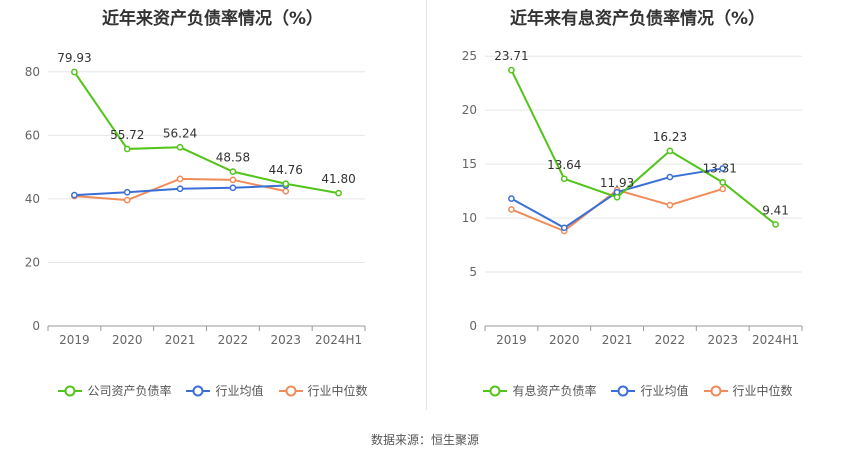 The width and height of the screenshot is (850, 459). Describe the element at coordinates (127, 135) in the screenshot. I see `data-label: 55.72` at that location.